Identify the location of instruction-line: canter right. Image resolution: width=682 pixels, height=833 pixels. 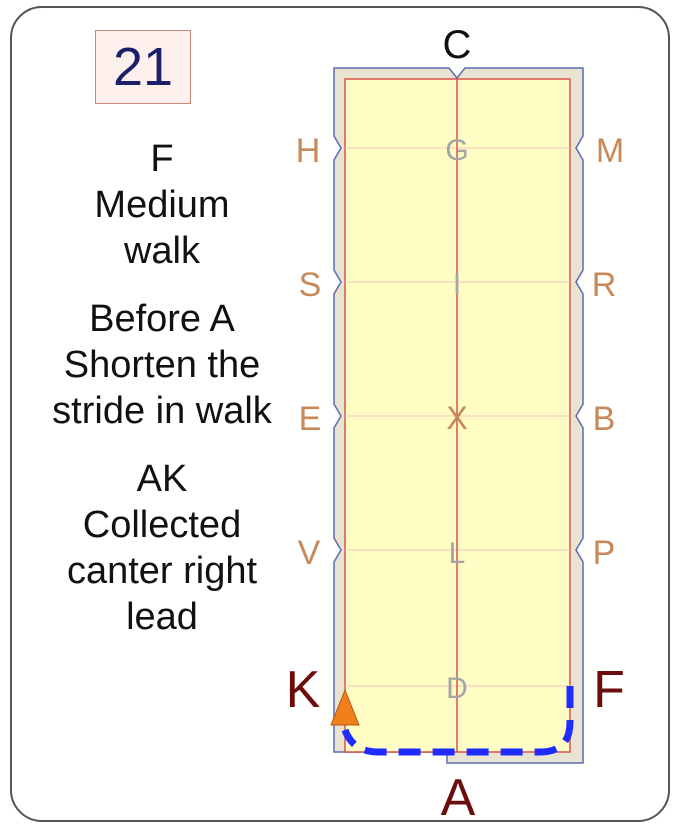
(162, 571).